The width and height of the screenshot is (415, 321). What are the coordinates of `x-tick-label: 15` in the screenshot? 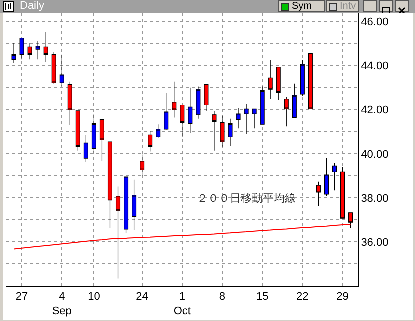 It's located at (262, 297).